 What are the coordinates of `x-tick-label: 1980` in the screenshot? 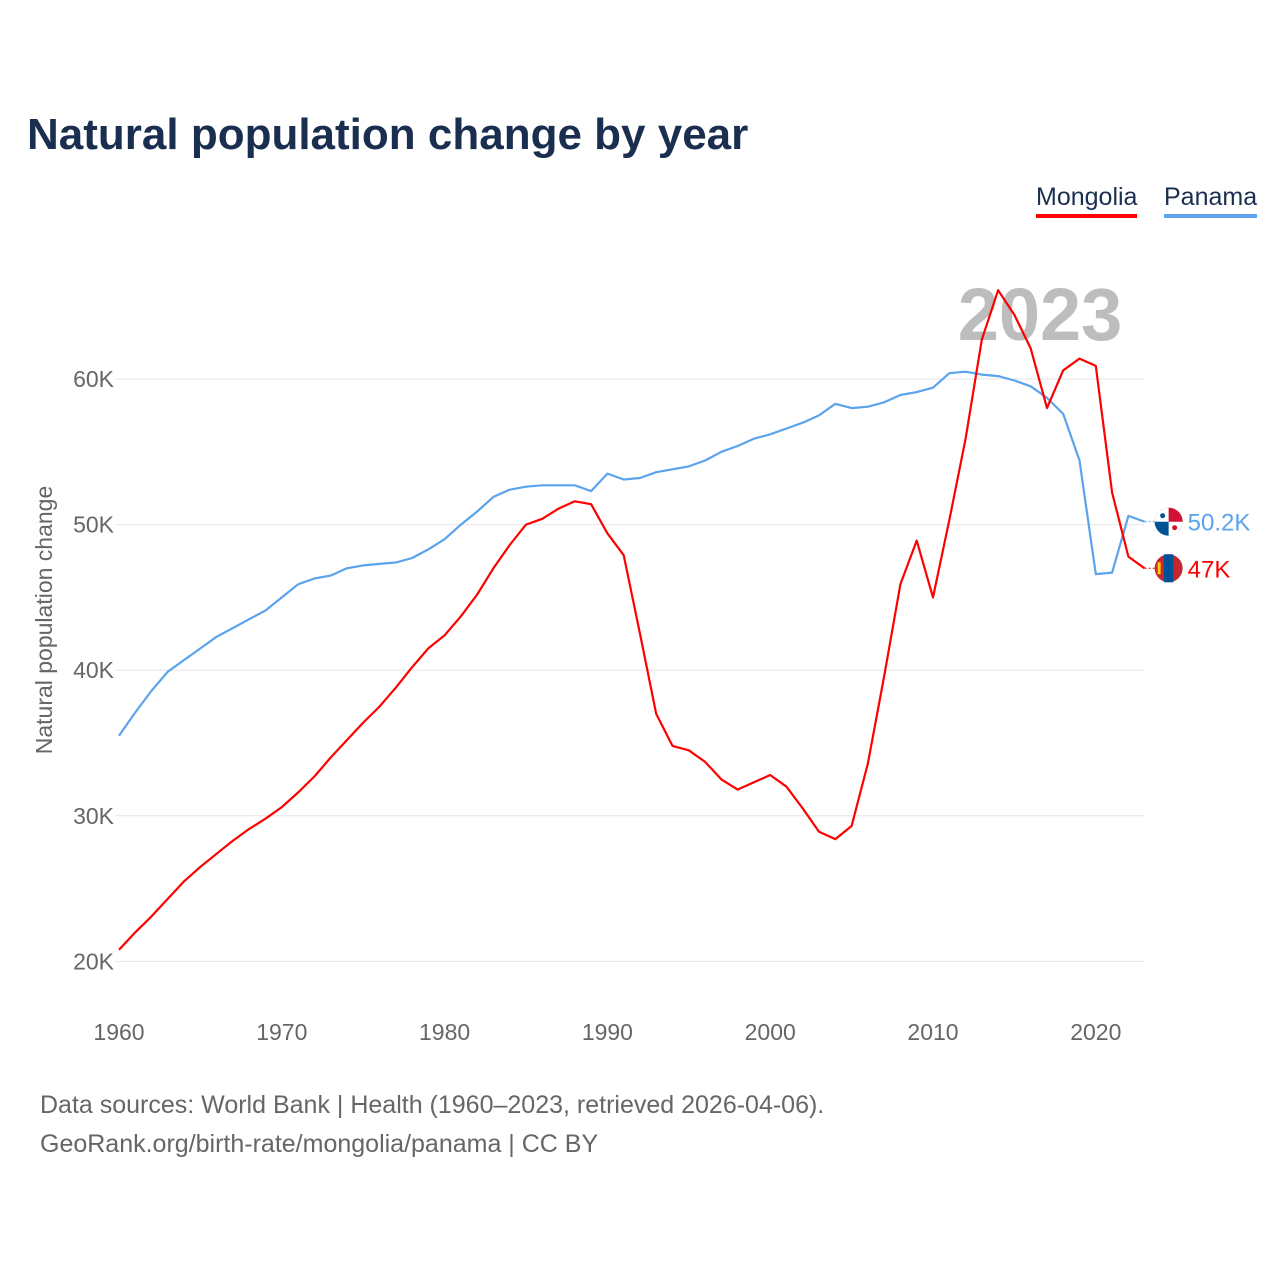 It's located at (444, 1032).